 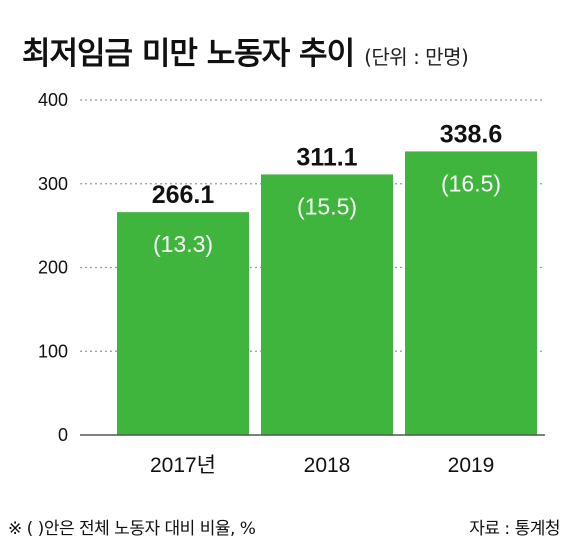 I want to click on x-tick-label: 2019, so click(x=471, y=465).